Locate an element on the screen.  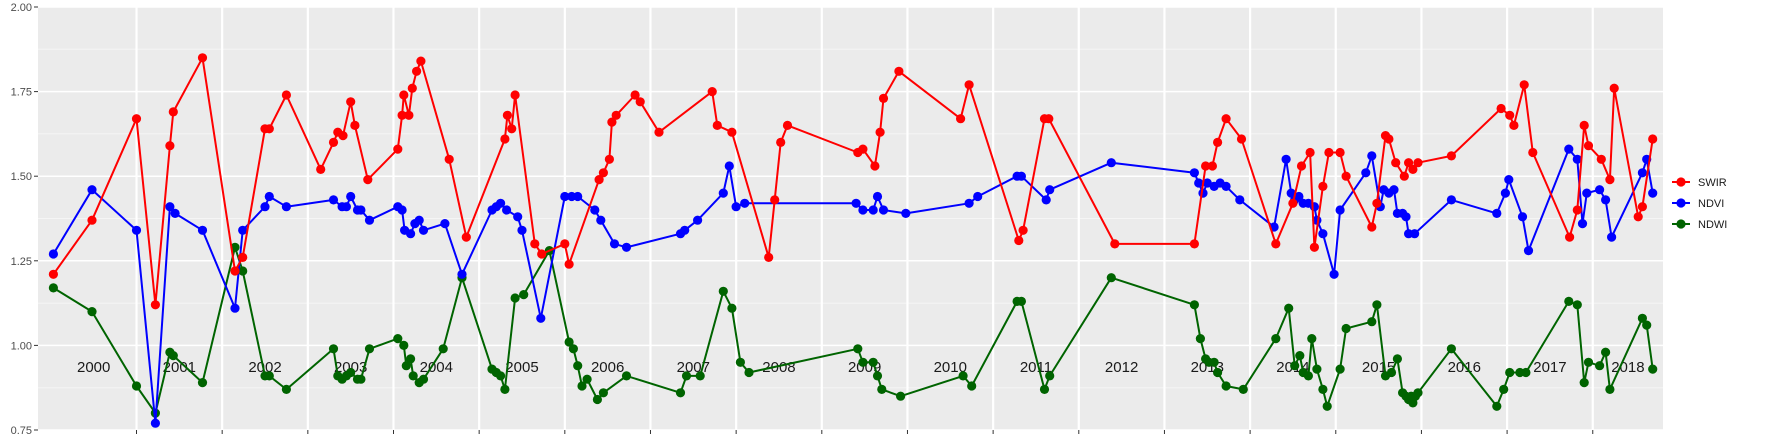
x-axis is located at coordinates (865, 432).